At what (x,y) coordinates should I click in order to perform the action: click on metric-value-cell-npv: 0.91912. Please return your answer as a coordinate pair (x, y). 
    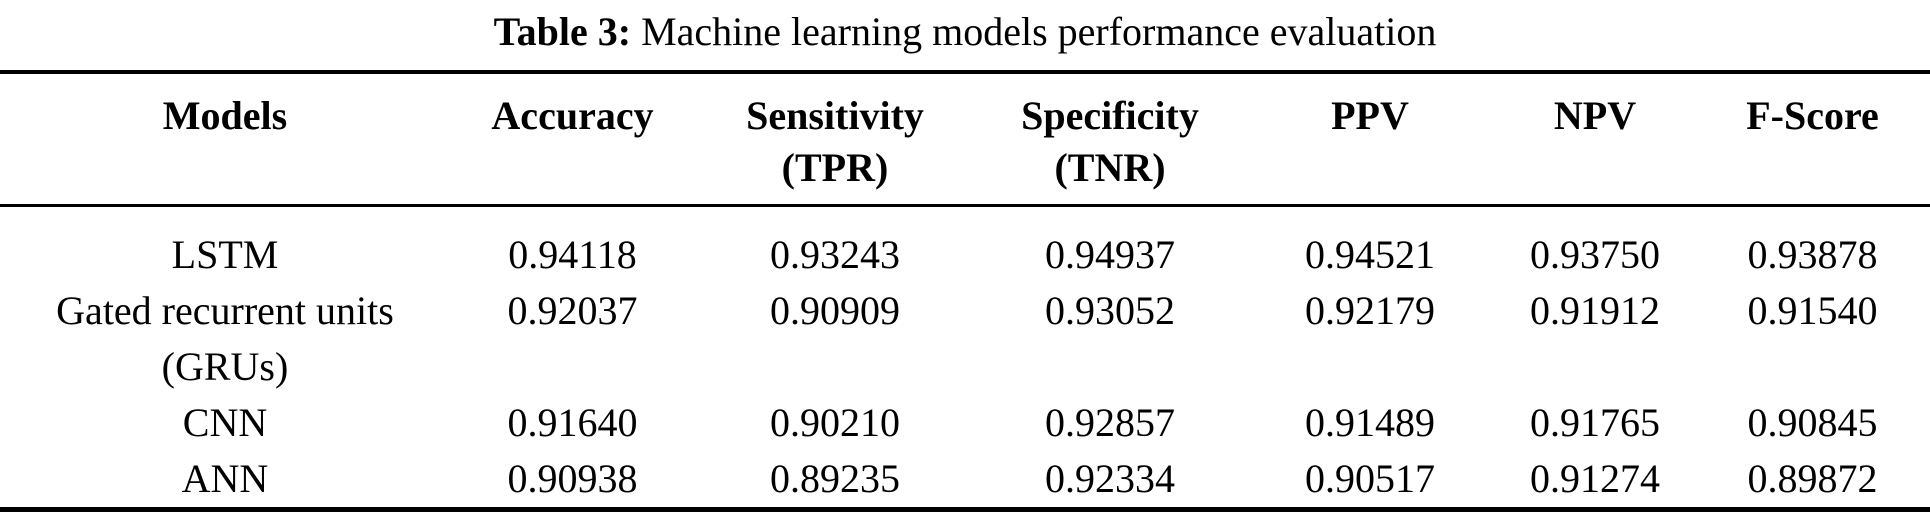
    Looking at the image, I should click on (1595, 310).